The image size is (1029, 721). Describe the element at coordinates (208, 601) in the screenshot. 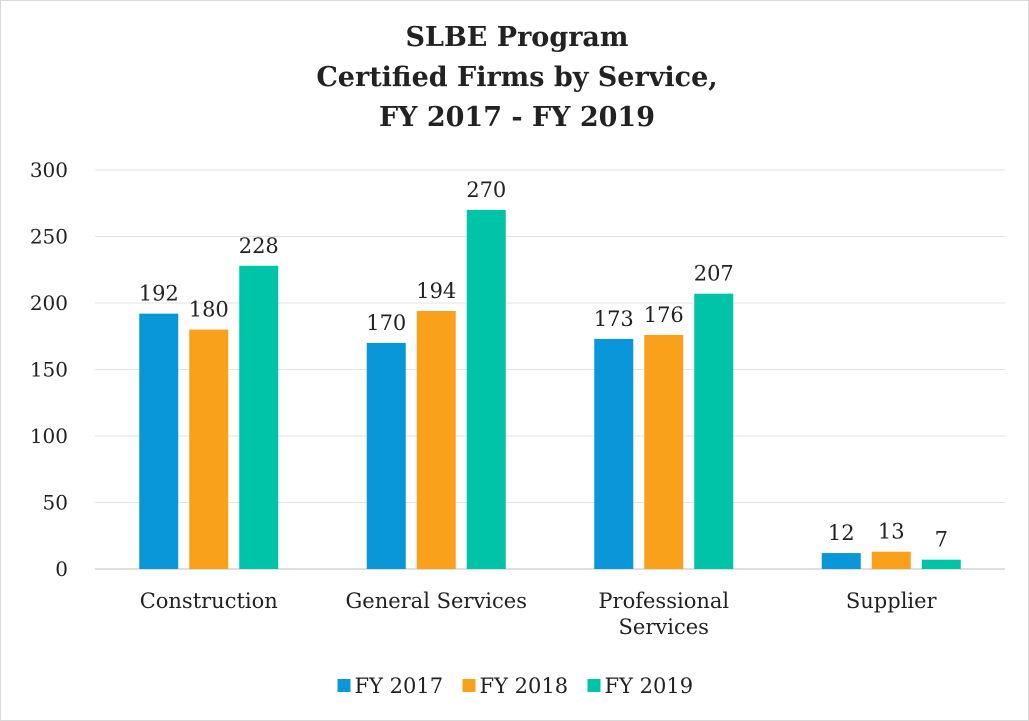

I see `x-tick-label: Construction` at that location.